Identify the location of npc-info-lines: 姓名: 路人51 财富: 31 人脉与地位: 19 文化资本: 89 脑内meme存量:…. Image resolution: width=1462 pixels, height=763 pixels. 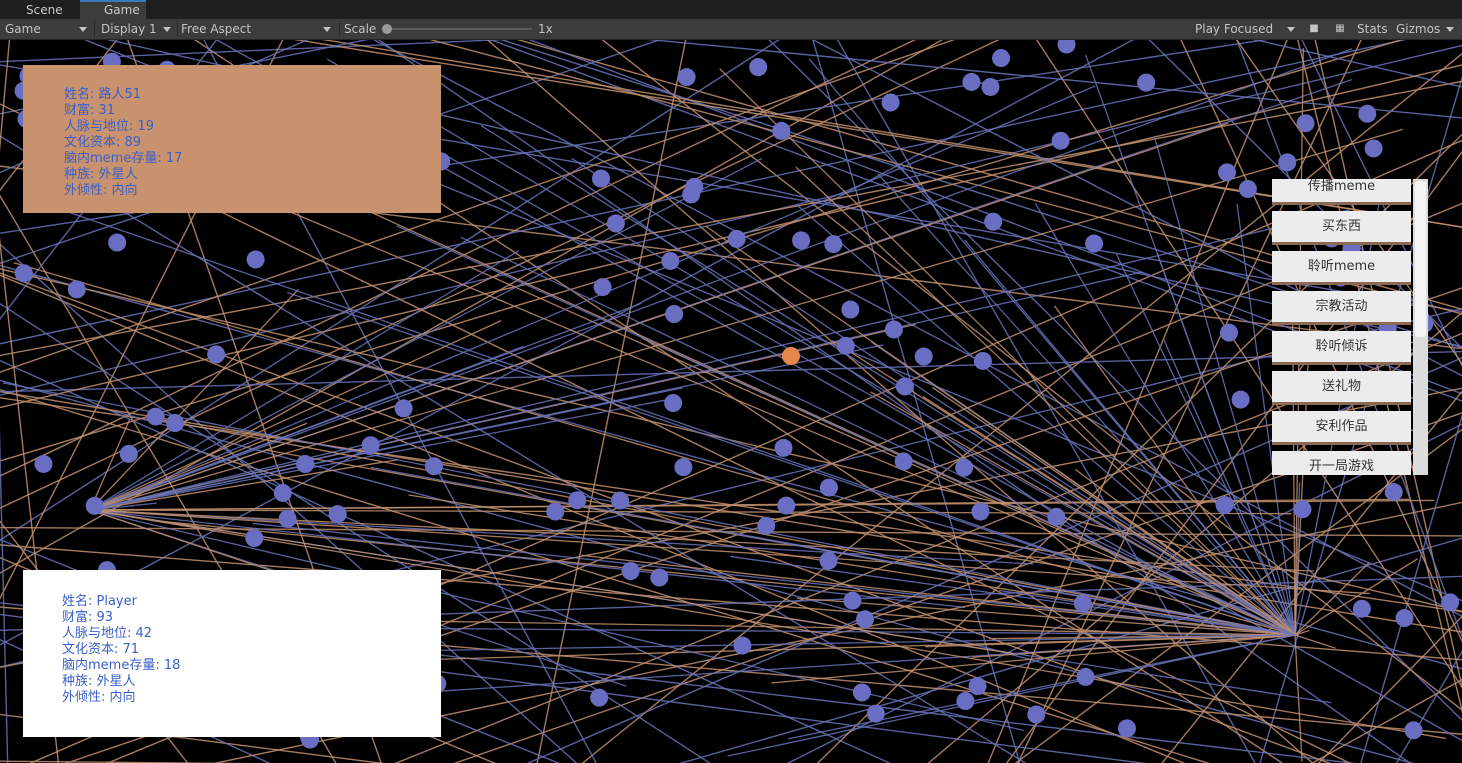
(123, 143).